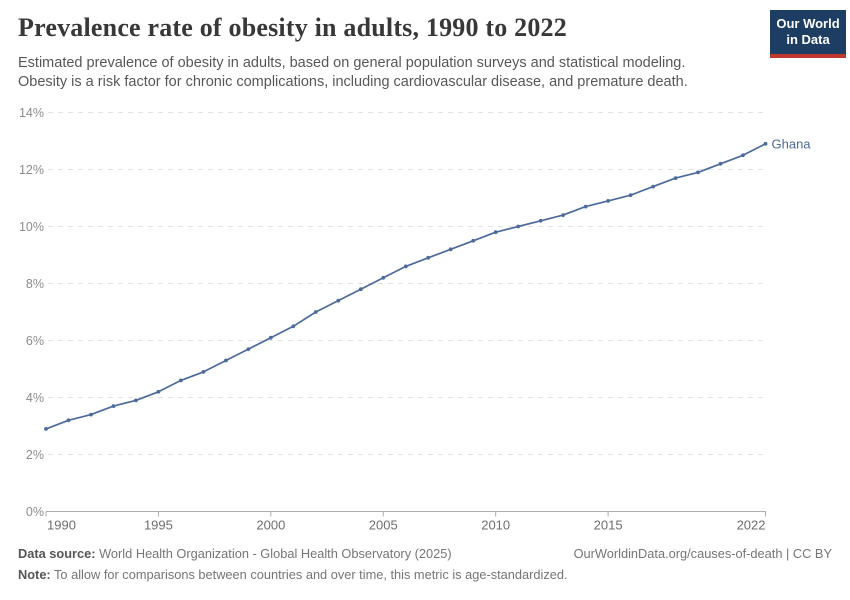 This screenshot has height=600, width=850. I want to click on y-tick-label: 4%, so click(35, 398).